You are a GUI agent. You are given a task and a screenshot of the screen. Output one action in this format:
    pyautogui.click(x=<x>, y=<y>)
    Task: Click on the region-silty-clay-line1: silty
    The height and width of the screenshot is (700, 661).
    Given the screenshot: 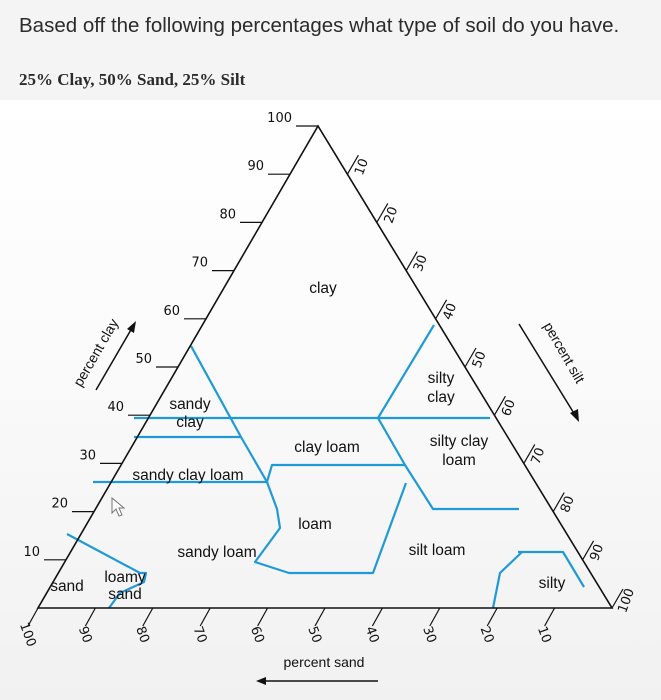 What is the action you would take?
    pyautogui.click(x=441, y=378)
    